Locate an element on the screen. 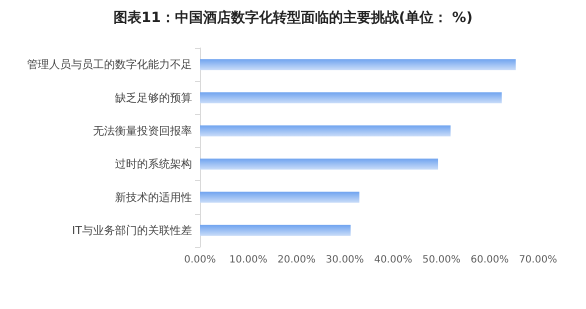  x-tick-label: 40.00% is located at coordinates (393, 260).